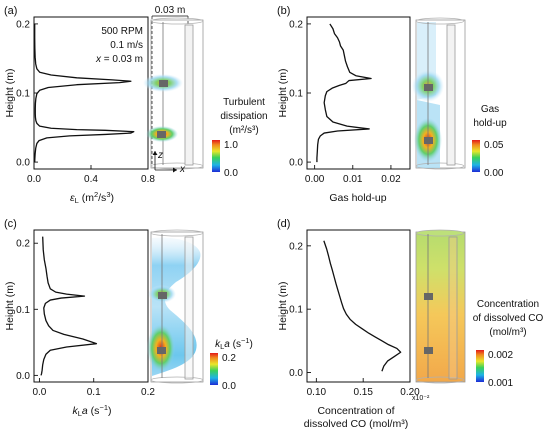 This screenshot has height=438, width=550. What do you see at coordinates (317, 392) in the screenshot?
I see `panel-d-xtick-label: 0.10` at bounding box center [317, 392].